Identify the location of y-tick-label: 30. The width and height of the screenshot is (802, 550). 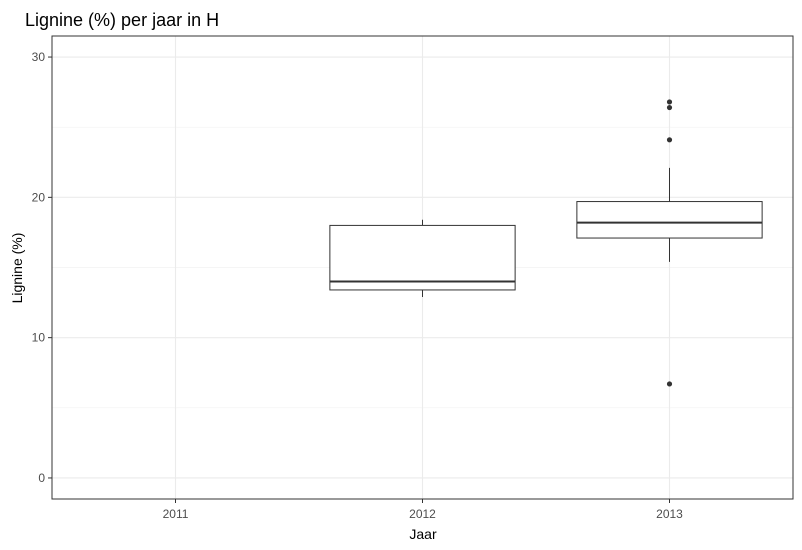
(39, 57).